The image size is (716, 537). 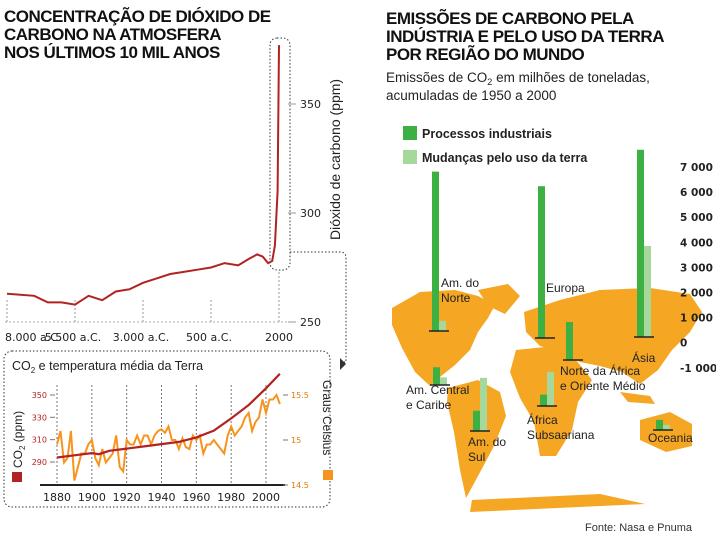 What do you see at coordinates (328, 475) in the screenshot?
I see `temperature-swatch` at bounding box center [328, 475].